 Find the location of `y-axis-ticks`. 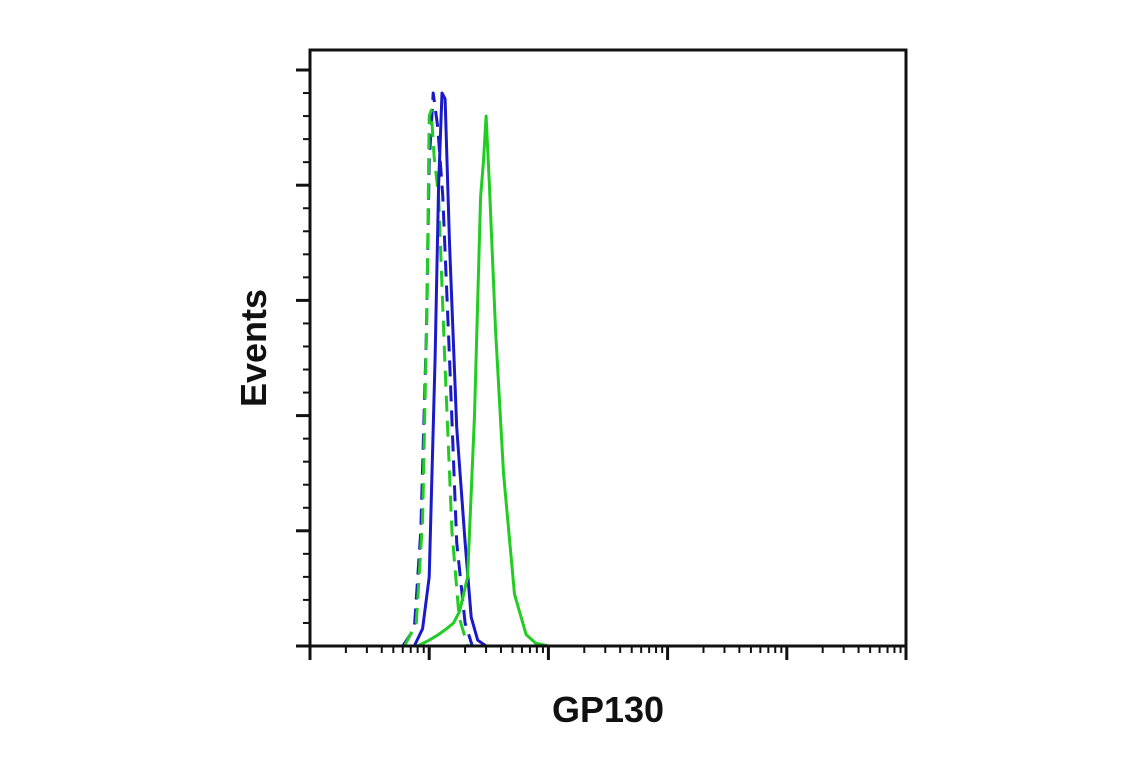

y-axis-ticks is located at coordinates (303, 358).